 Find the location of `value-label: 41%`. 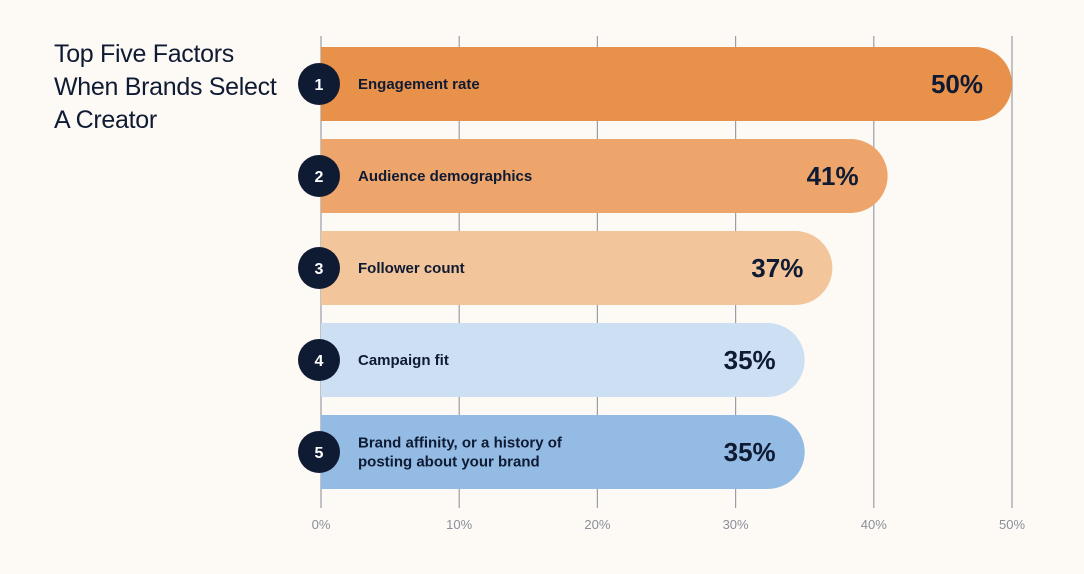

value-label: 41% is located at coordinates (833, 176).